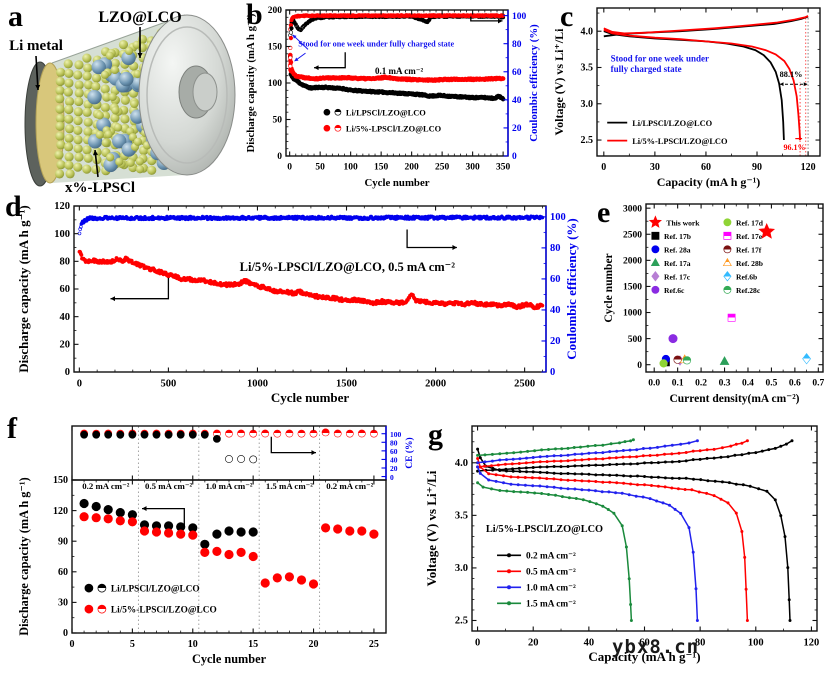 This screenshot has height=677, width=831. Describe the element at coordinates (677, 263) in the screenshot. I see `svg-text: Ref. 17a` at that location.